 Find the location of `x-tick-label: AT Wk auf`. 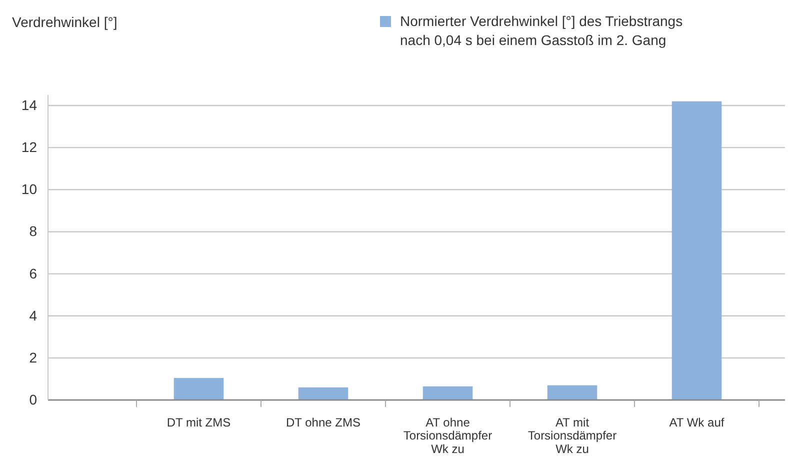

x-tick-label: AT Wk auf is located at coordinates (697, 423).